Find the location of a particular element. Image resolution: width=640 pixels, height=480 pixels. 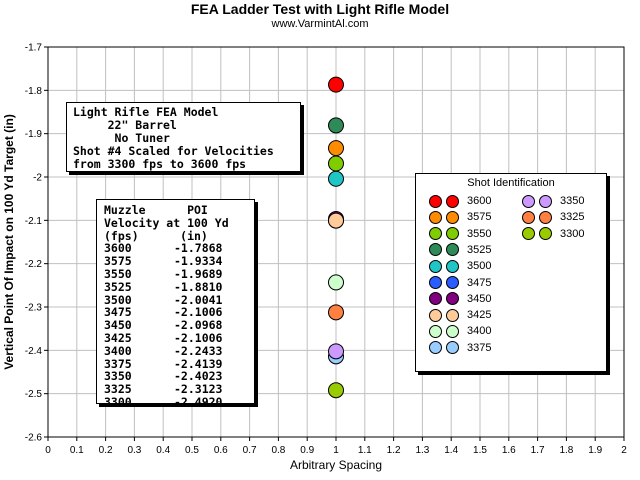

y-tick-label: -2.5 is located at coordinates (34, 394).